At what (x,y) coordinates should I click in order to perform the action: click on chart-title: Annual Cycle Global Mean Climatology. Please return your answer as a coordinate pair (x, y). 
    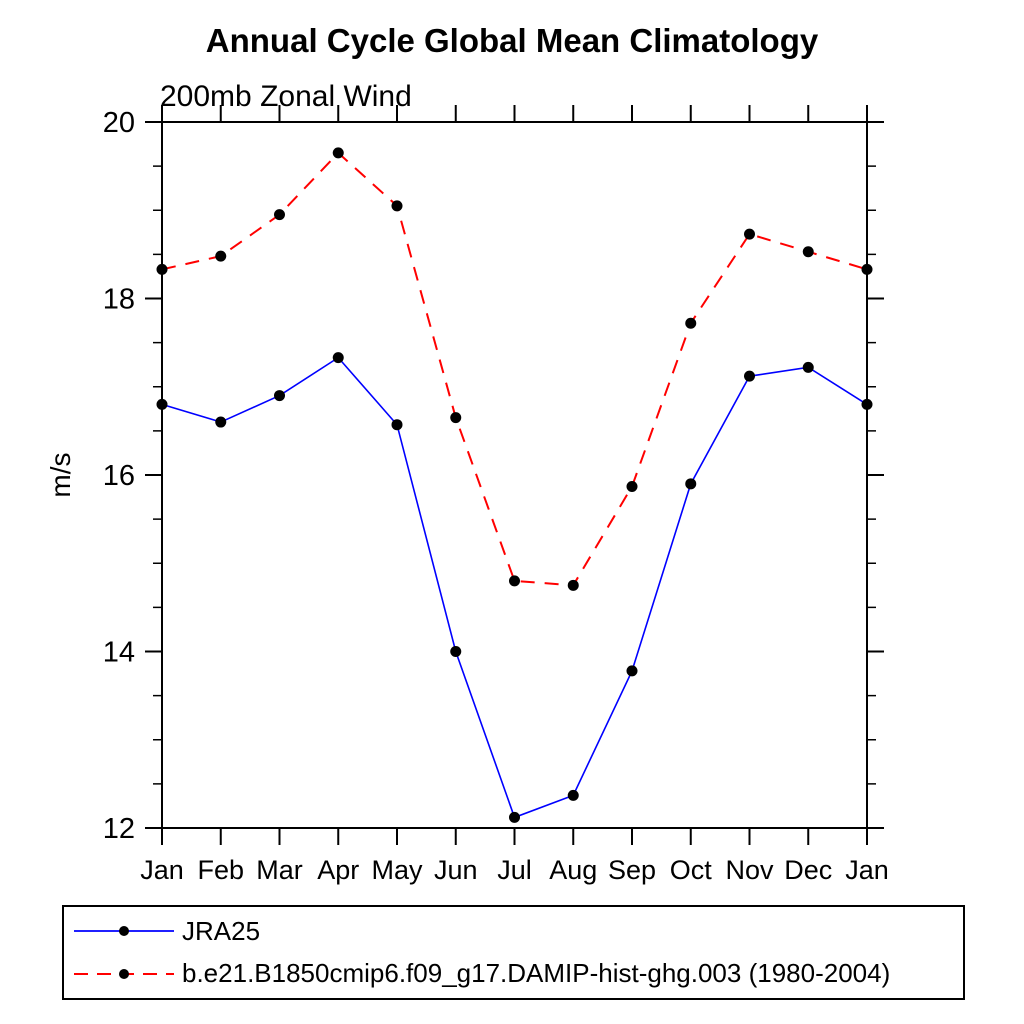
    Looking at the image, I should click on (512, 40).